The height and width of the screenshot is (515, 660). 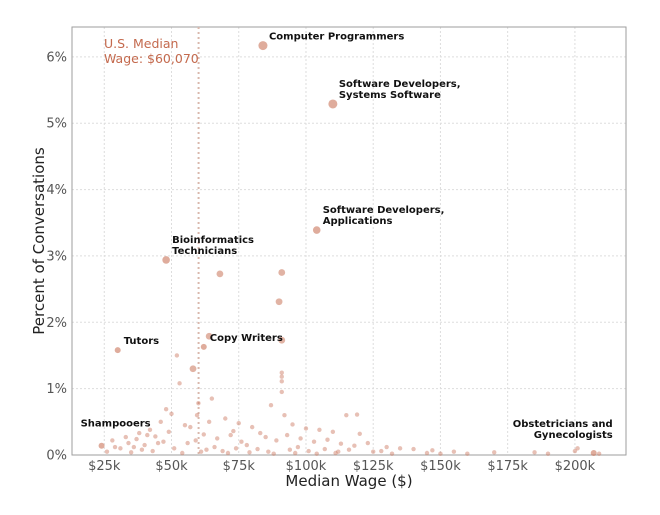 I want to click on y-tick-label: 1%, so click(x=56, y=389).